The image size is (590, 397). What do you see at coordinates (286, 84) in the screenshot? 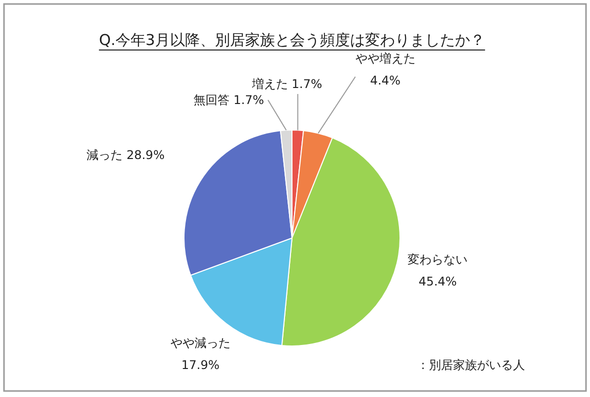
I see `slice-label: 増えた 1.7%` at bounding box center [286, 84].